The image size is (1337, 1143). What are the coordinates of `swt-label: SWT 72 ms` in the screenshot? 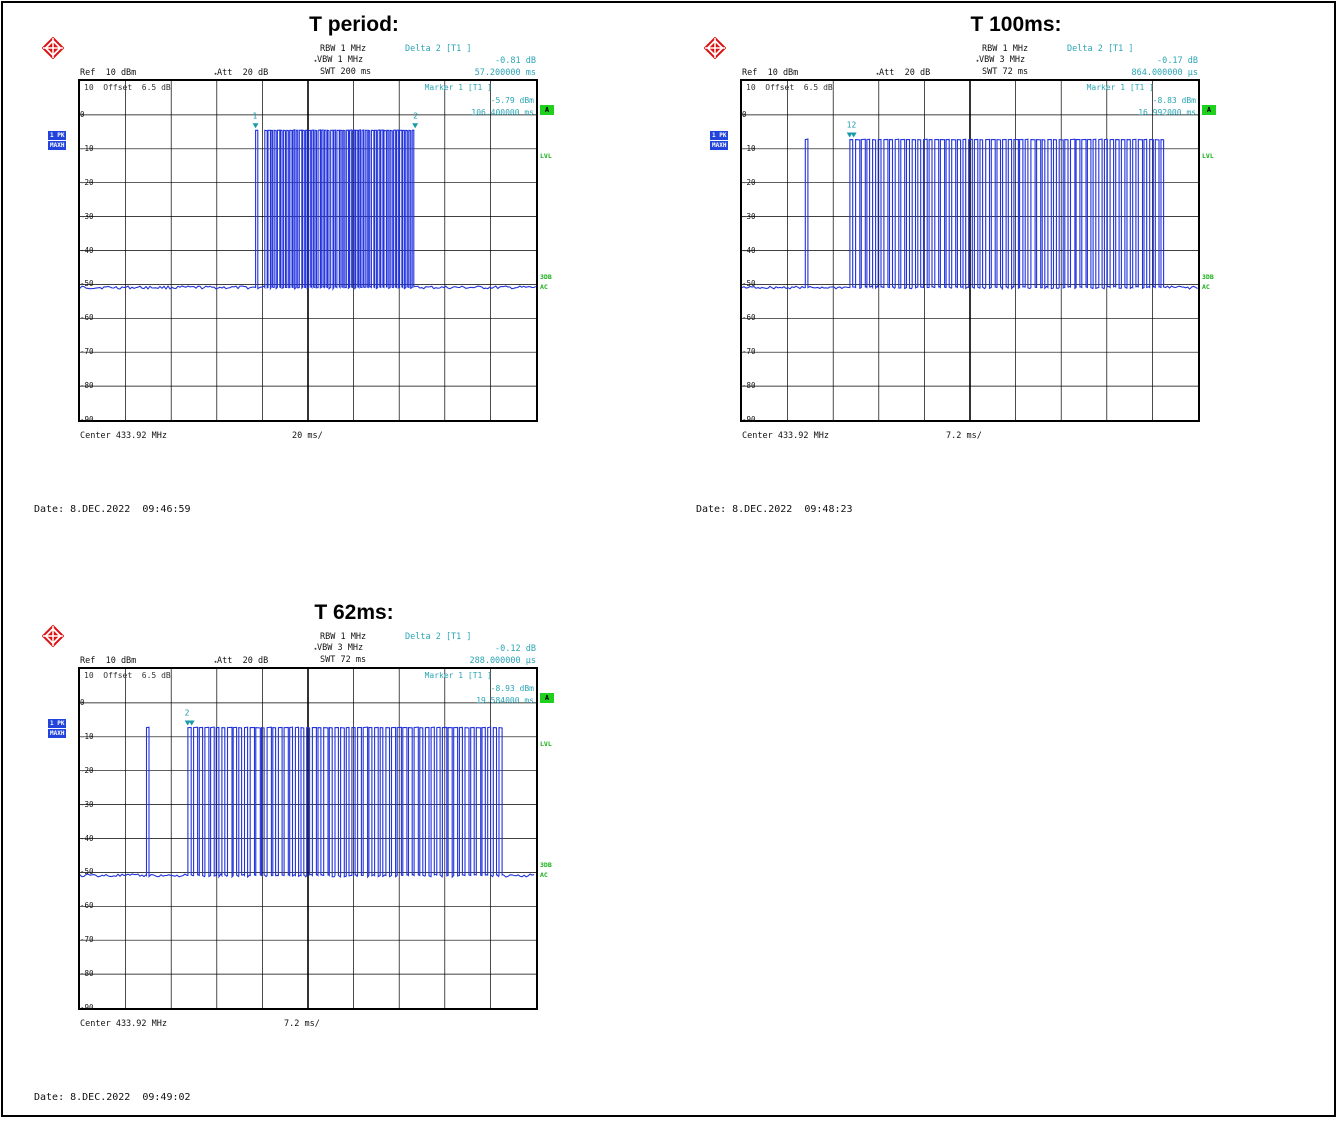 It's located at (343, 660).